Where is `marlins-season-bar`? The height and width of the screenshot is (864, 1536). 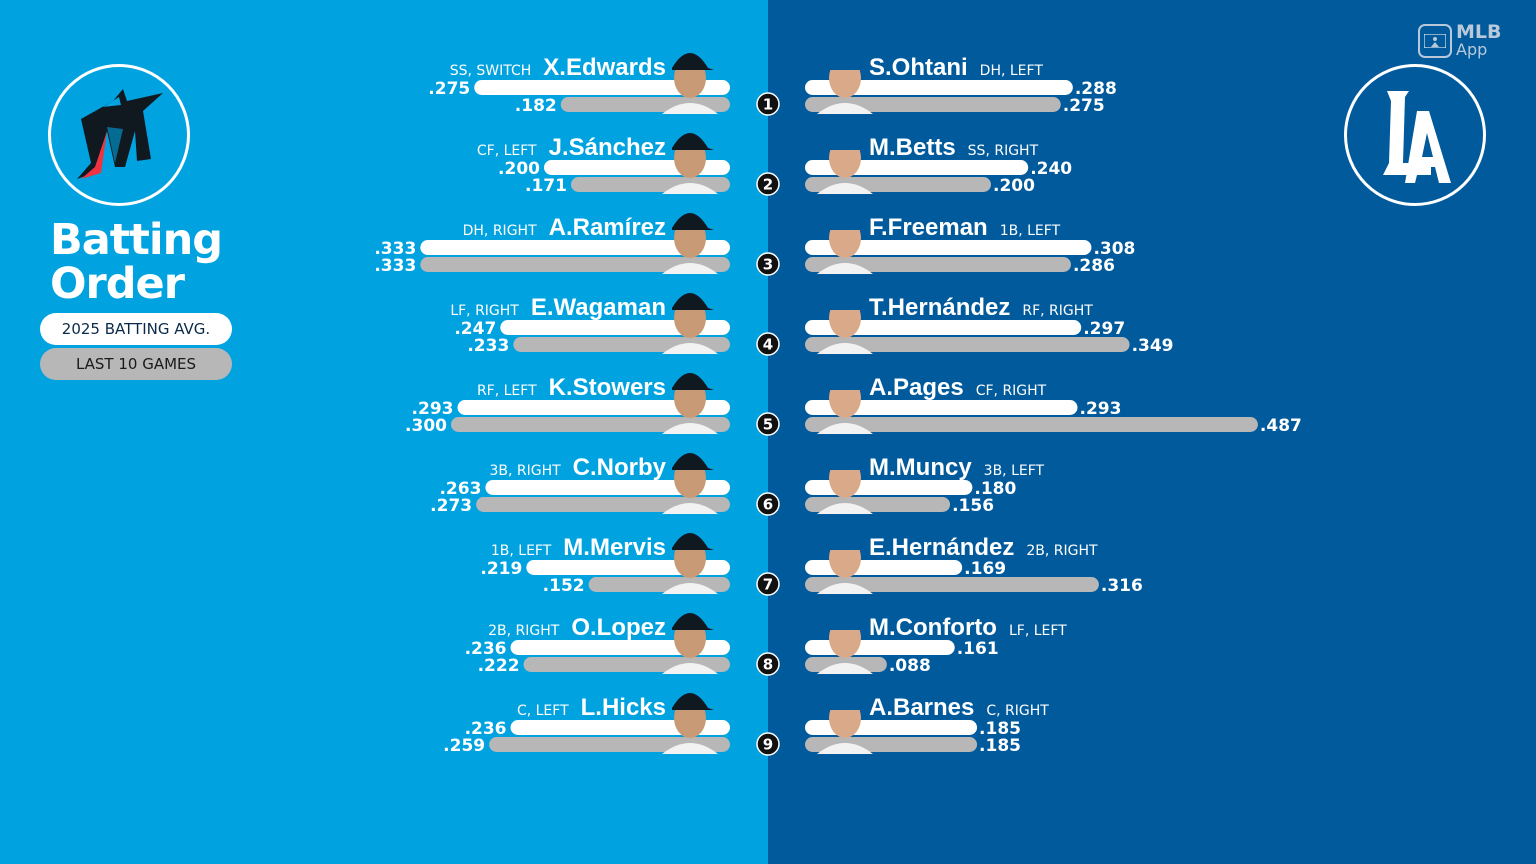 marlins-season-bar is located at coordinates (602, 87).